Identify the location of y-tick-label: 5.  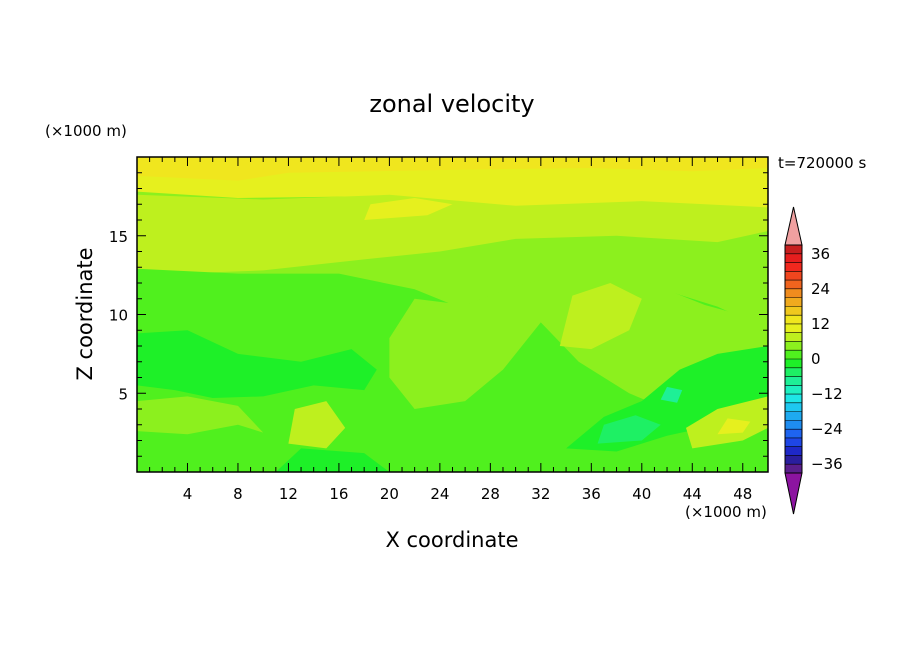
(123, 394).